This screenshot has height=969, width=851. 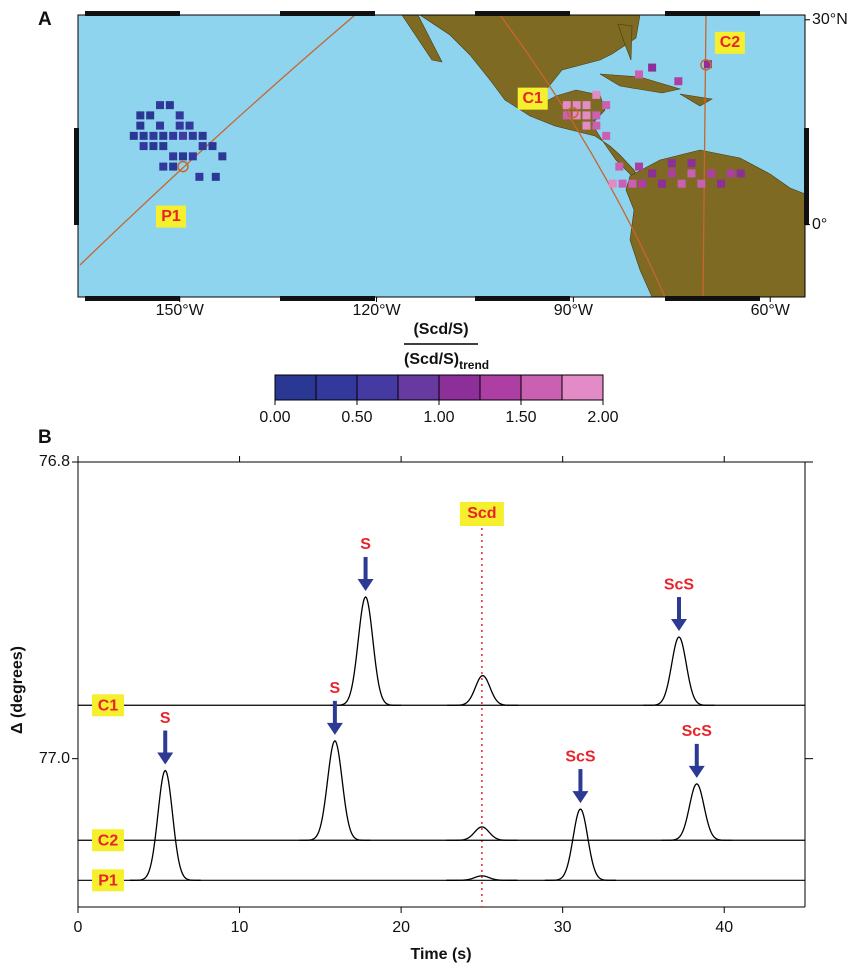 What do you see at coordinates (401, 927) in the screenshot?
I see `x-tick-label: 20` at bounding box center [401, 927].